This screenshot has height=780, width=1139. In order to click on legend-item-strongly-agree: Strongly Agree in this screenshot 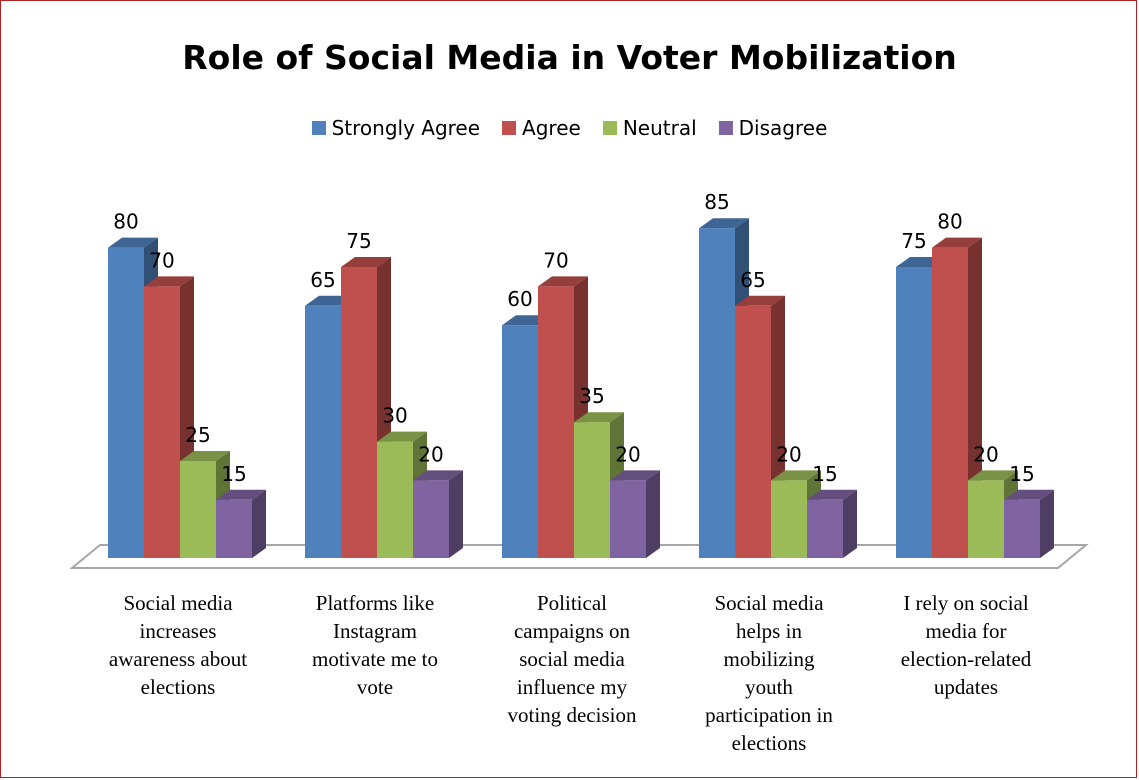, I will do `click(396, 128)`.